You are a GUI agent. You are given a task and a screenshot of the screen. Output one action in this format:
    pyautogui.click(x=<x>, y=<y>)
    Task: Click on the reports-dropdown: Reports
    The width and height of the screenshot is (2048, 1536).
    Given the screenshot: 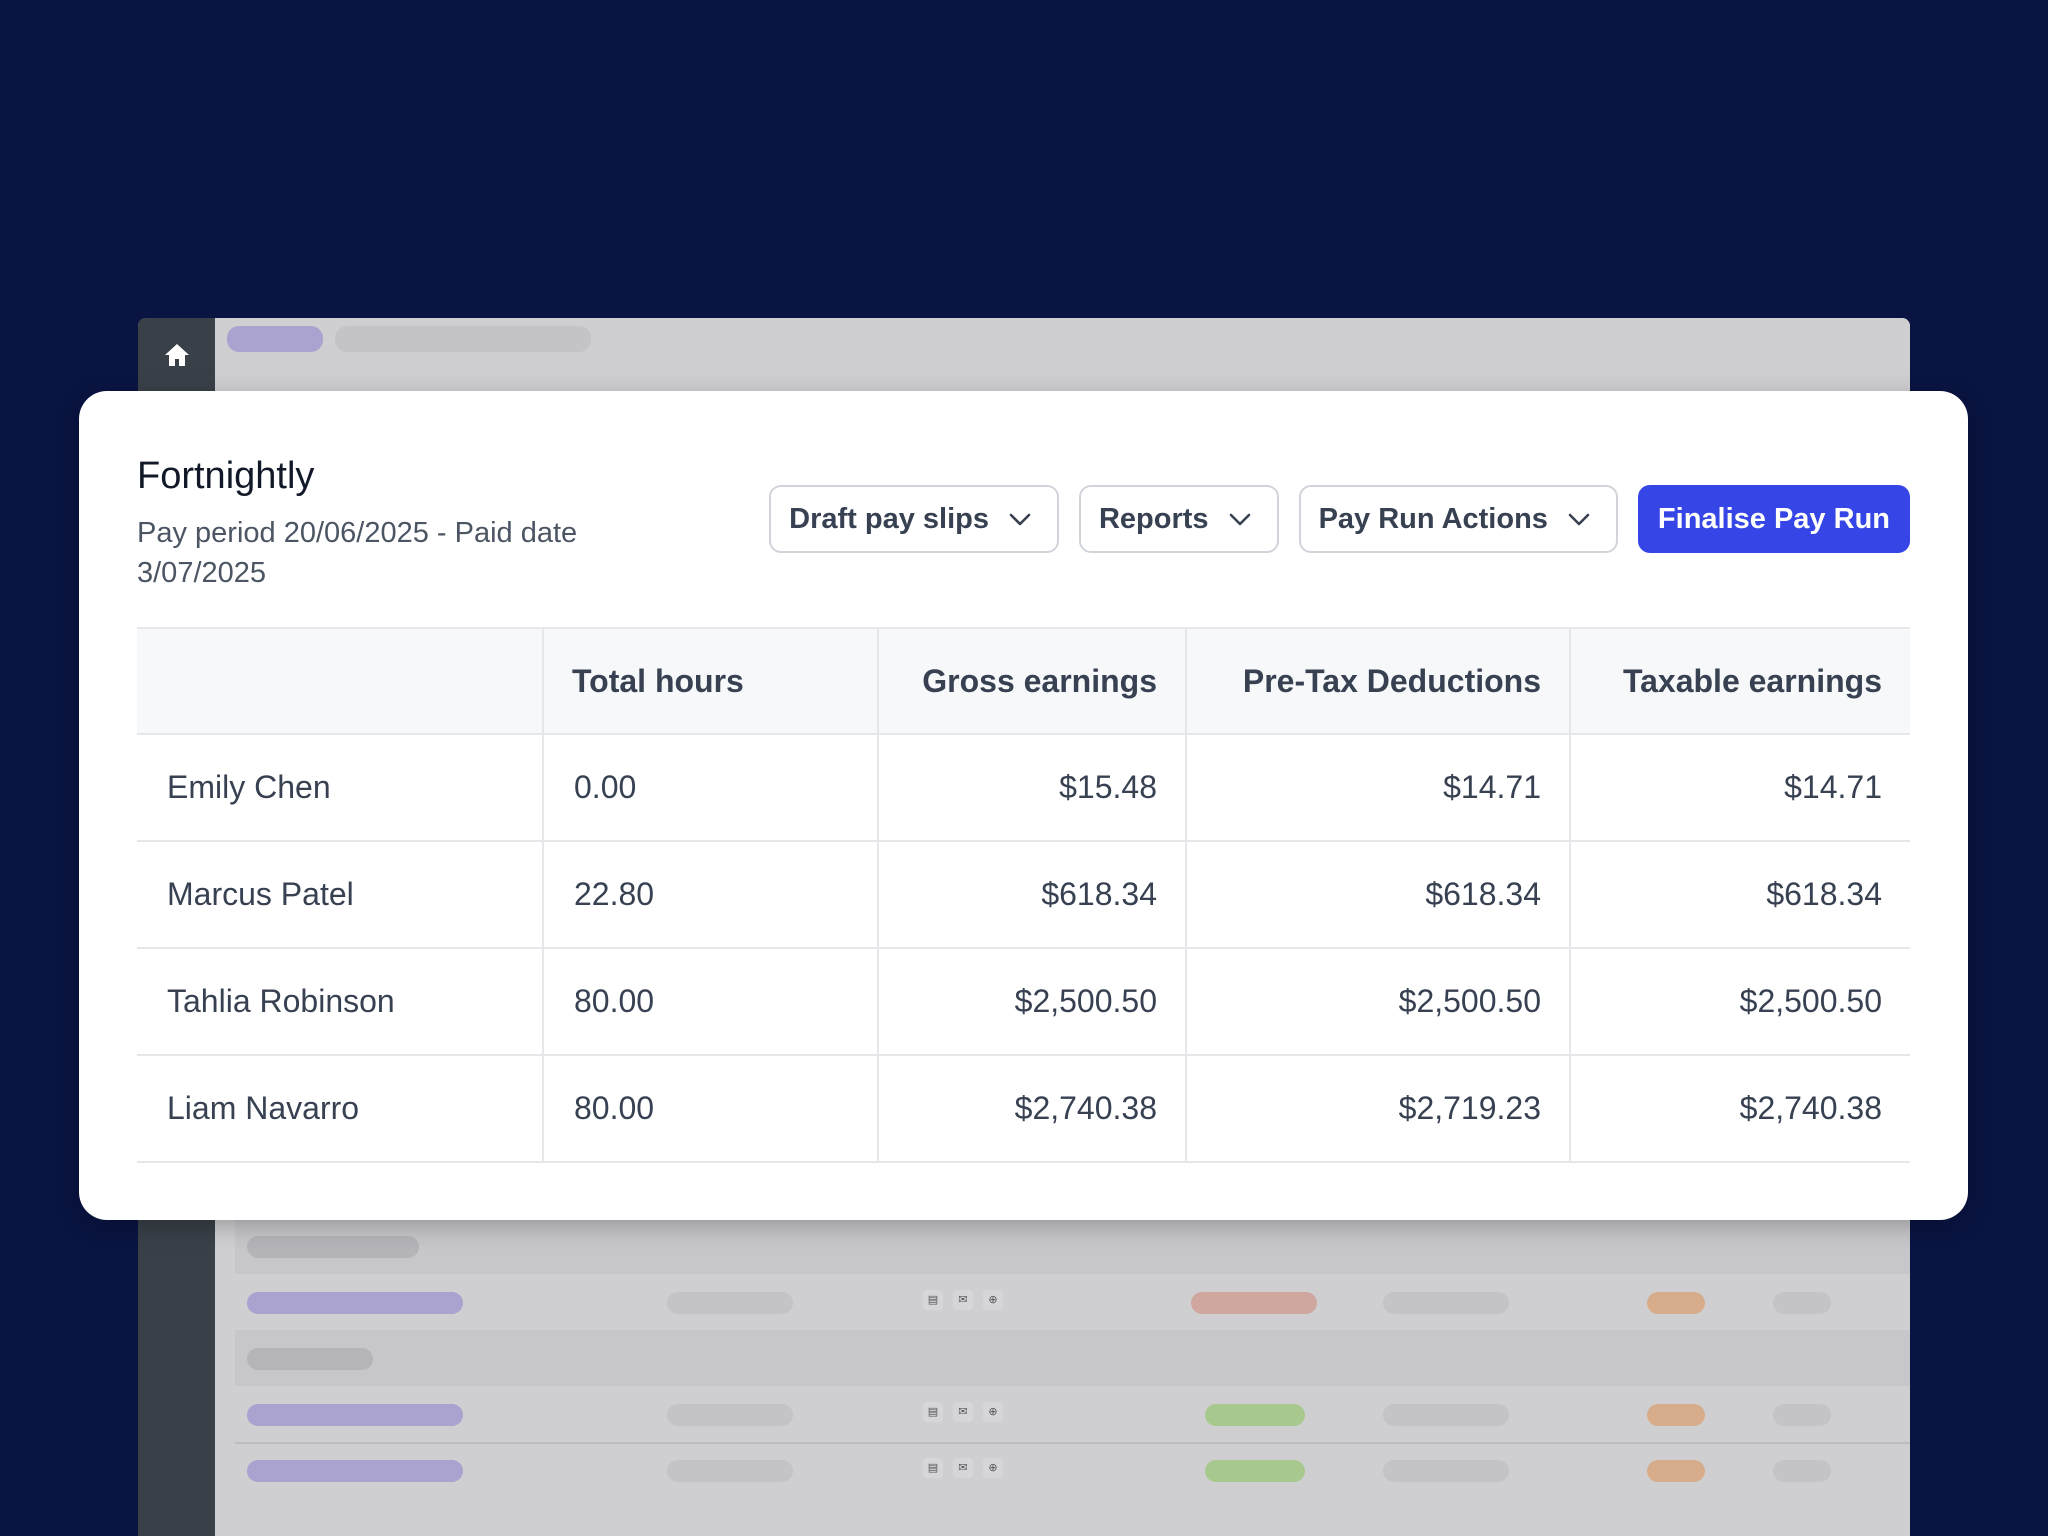 What is the action you would take?
    pyautogui.click(x=1178, y=519)
    